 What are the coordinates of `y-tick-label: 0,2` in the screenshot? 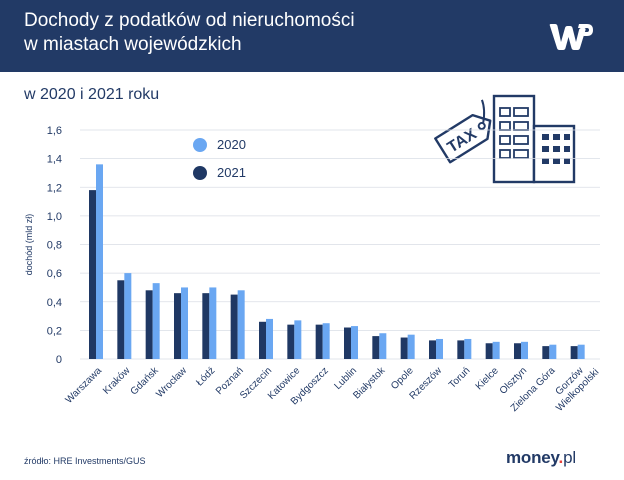 It's located at (54, 331).